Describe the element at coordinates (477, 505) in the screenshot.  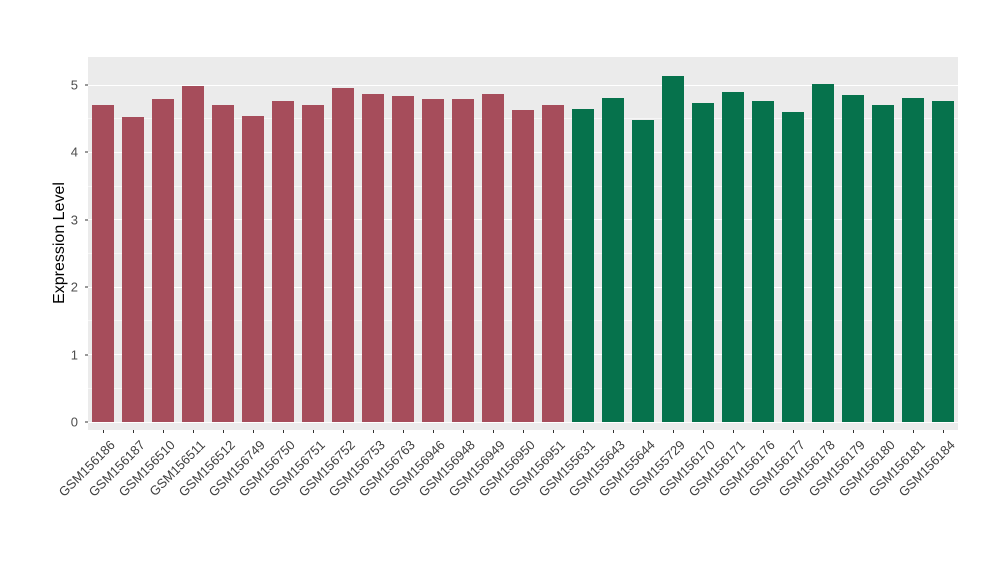
I see `x-axis-cell: GSM156949` at that location.